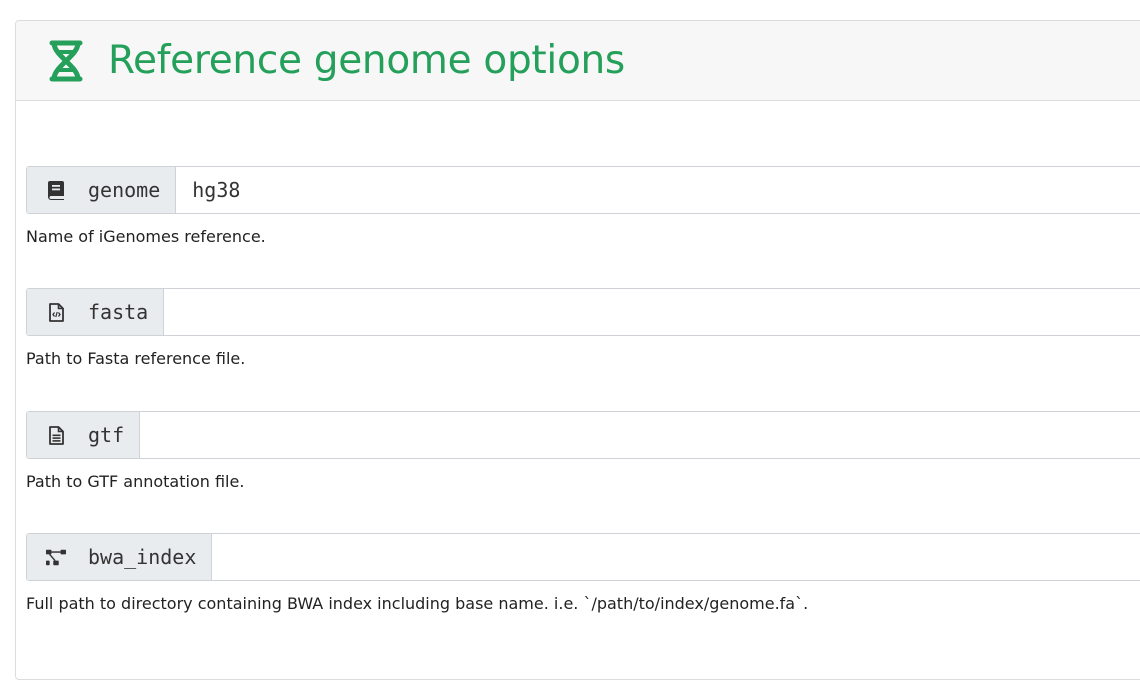 The height and width of the screenshot is (680, 1140). What do you see at coordinates (142, 557) in the screenshot?
I see `bwa-index-label: bwa_index` at bounding box center [142, 557].